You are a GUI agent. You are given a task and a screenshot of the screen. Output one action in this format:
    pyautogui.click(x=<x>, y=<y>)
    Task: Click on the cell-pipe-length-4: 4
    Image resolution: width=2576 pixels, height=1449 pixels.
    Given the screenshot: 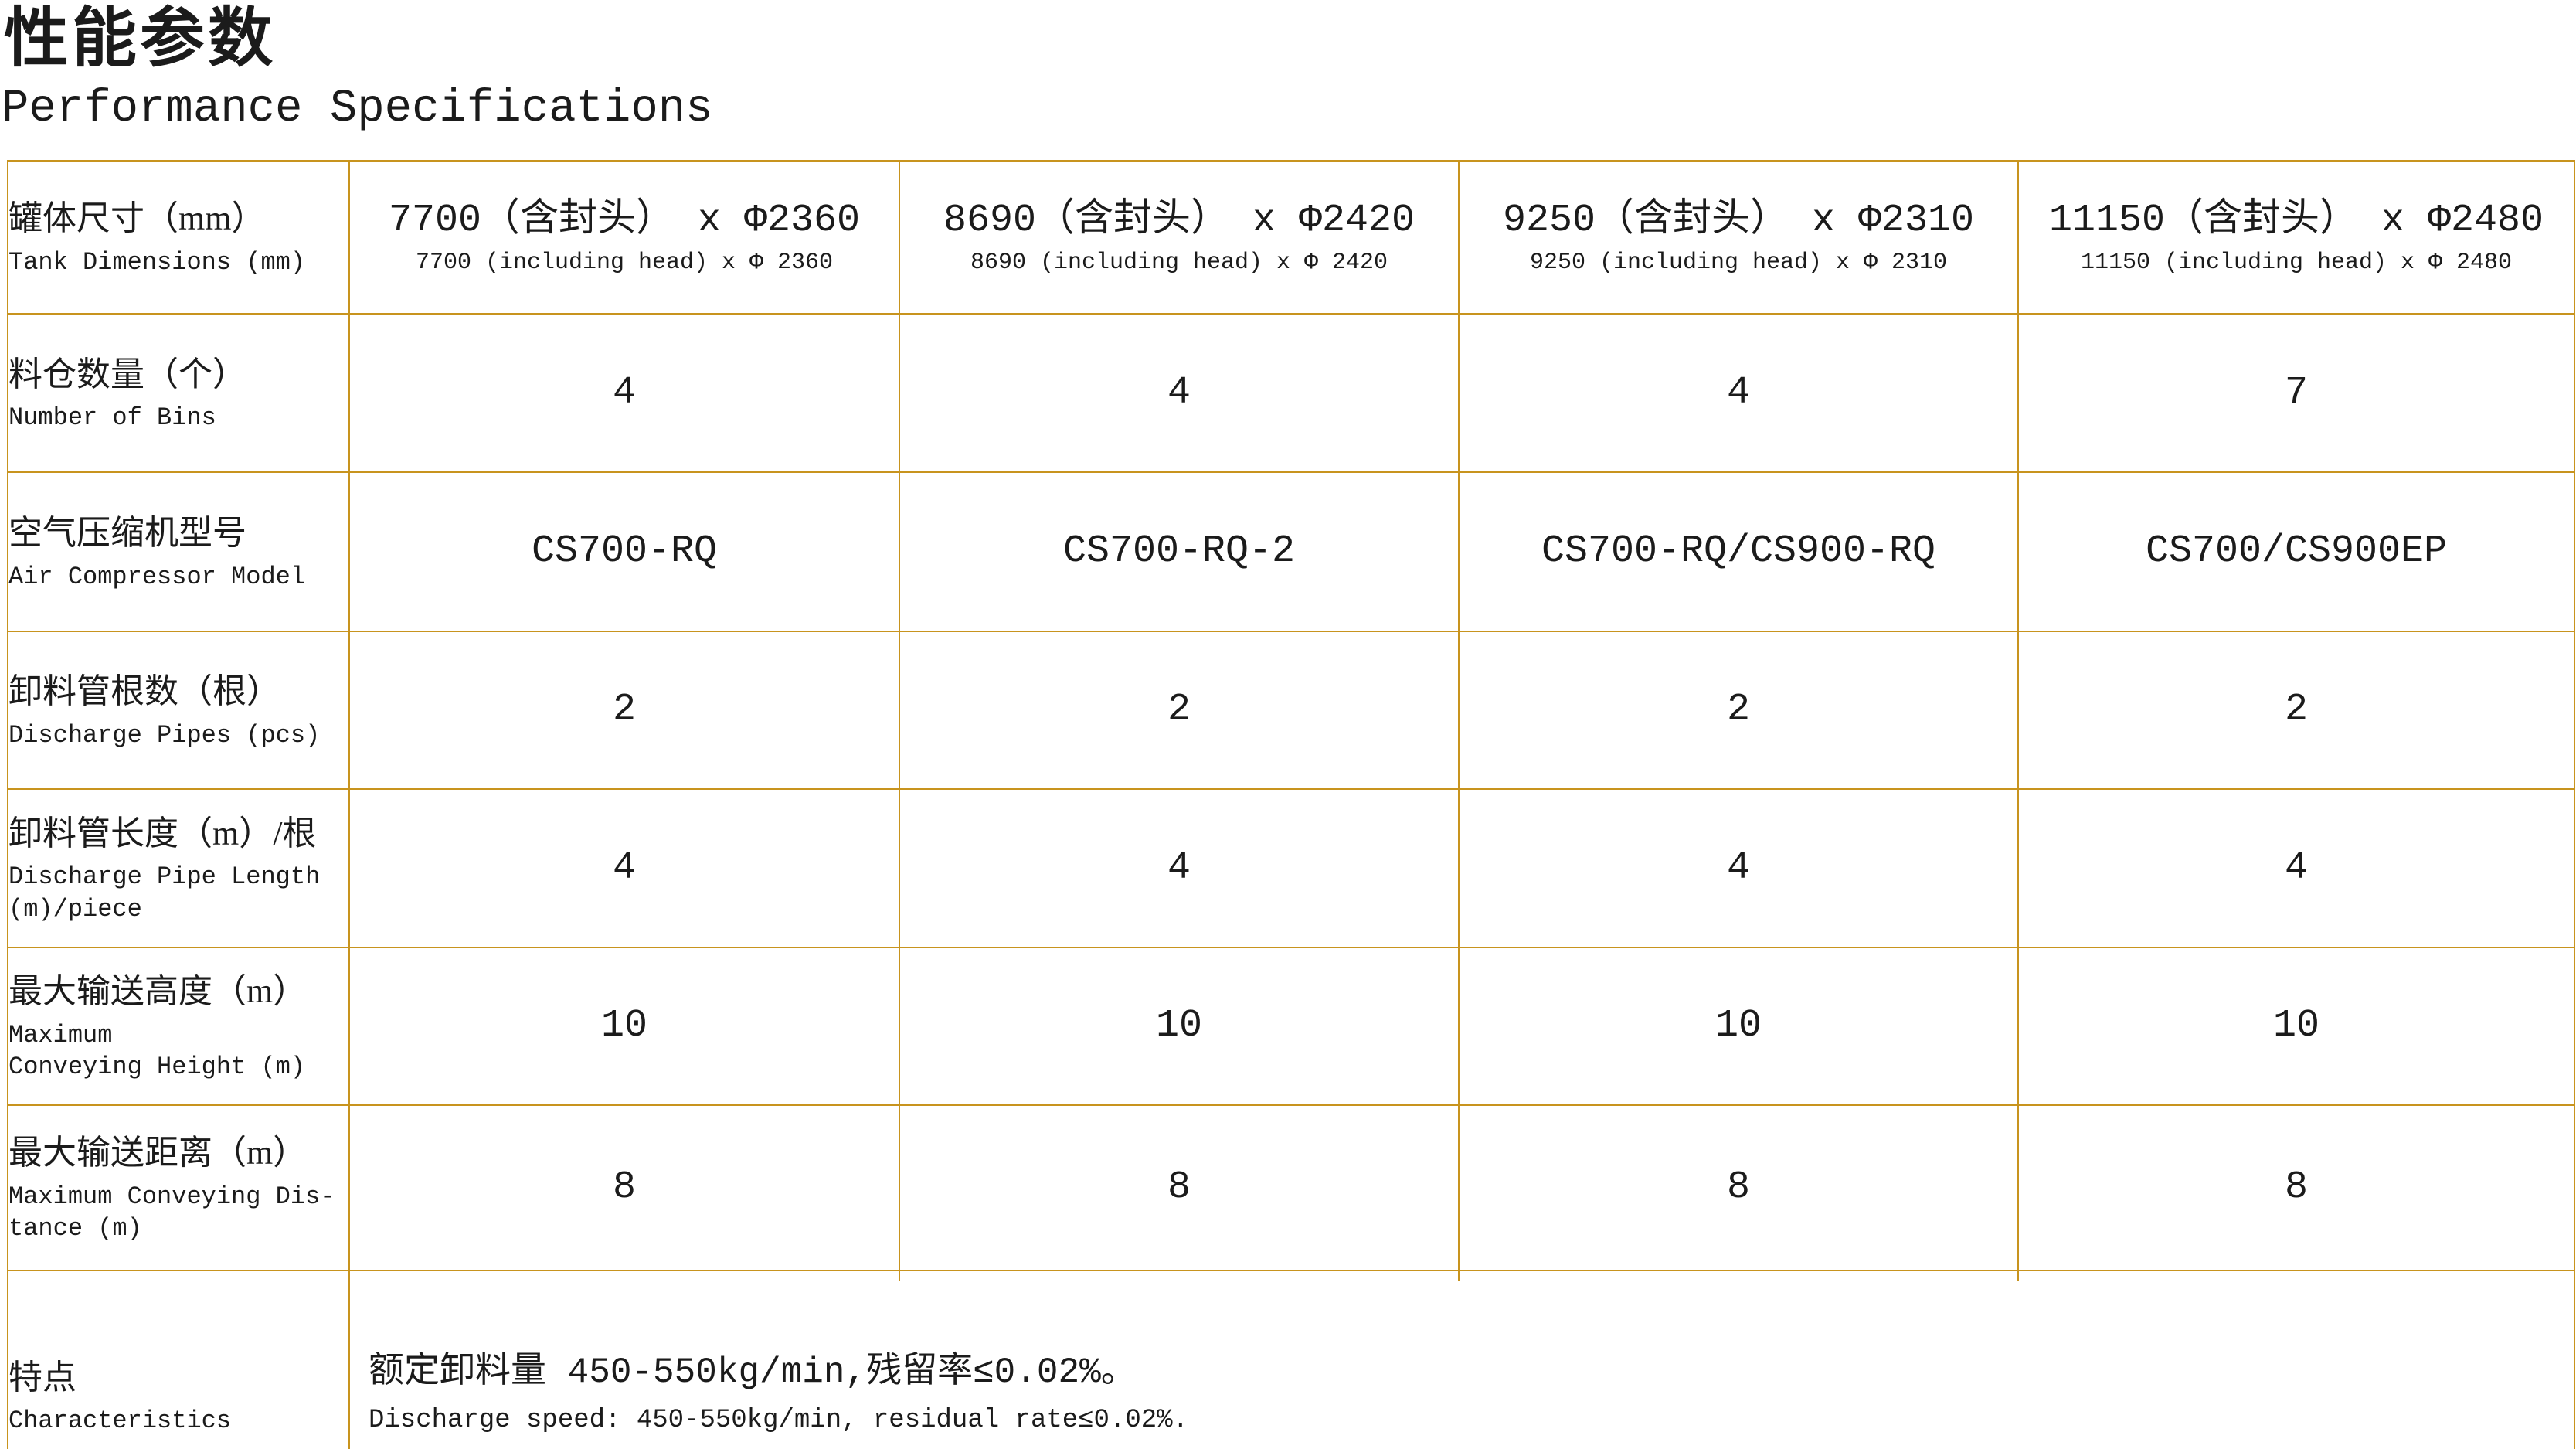 What is the action you would take?
    pyautogui.click(x=2296, y=868)
    